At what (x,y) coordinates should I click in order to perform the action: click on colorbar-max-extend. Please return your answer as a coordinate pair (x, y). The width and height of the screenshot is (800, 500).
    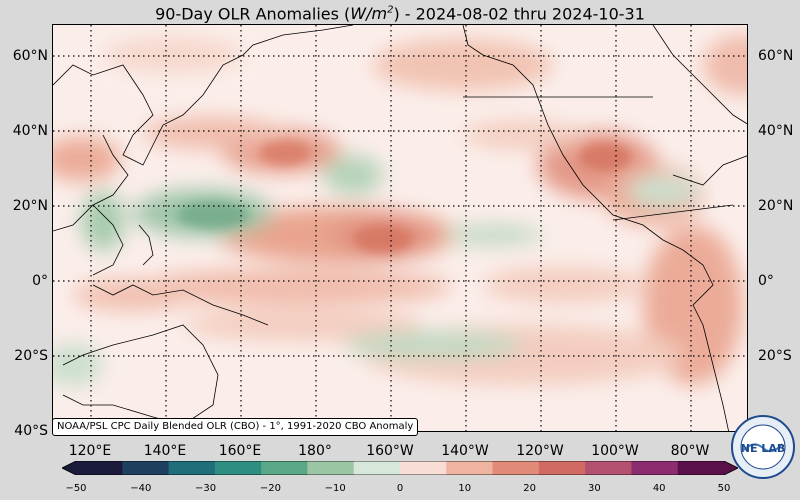
    Looking at the image, I should click on (731, 468).